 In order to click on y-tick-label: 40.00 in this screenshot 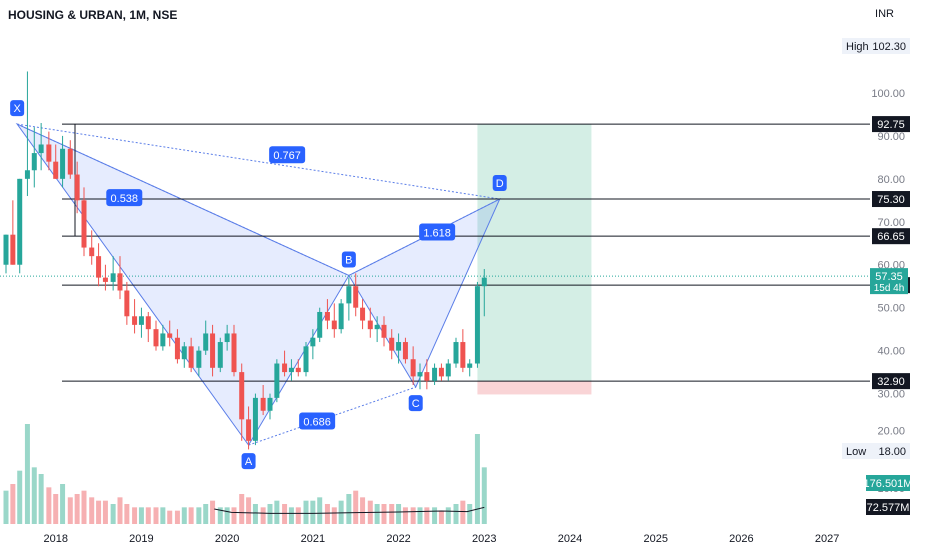, I will do `click(891, 352)`.